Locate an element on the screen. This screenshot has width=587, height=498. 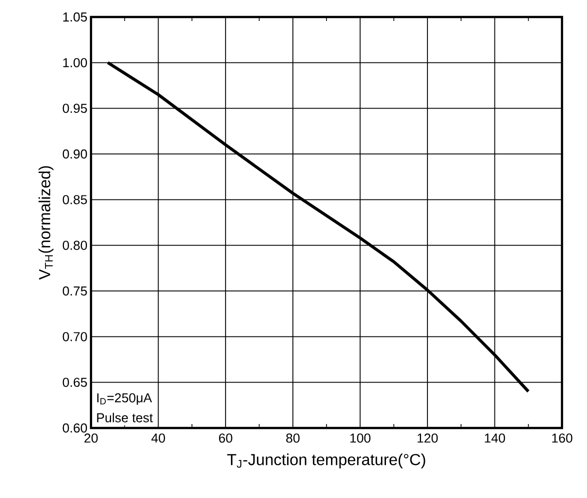
x-tick-label: 140 is located at coordinates (495, 438).